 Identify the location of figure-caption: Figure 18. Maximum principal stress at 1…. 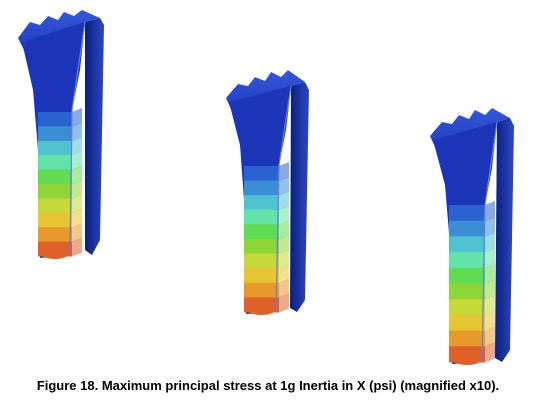
(268, 385).